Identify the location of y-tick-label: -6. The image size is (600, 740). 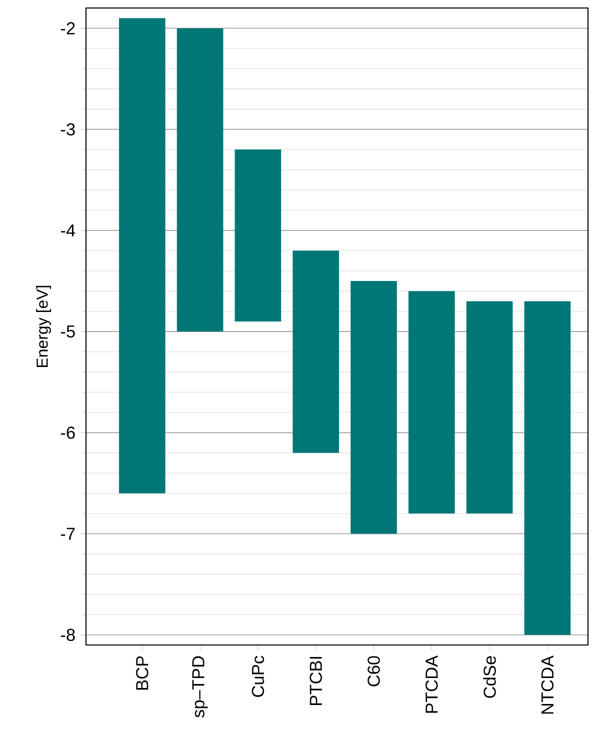
(67, 432).